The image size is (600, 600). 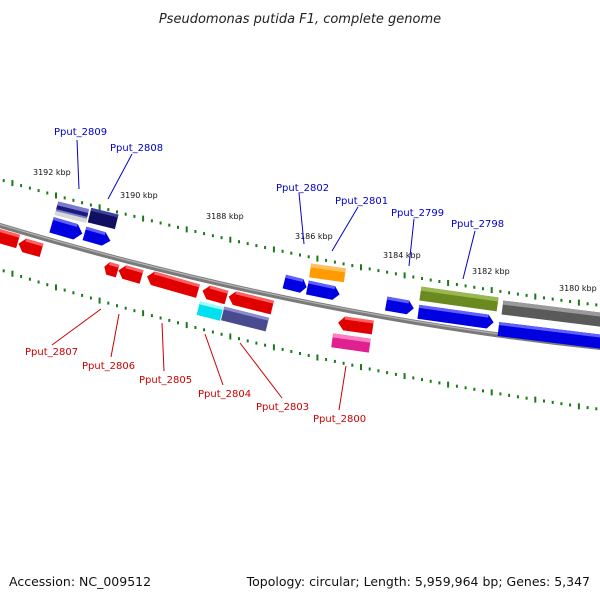 I want to click on gene-label-pput-2808: Pput_2808, so click(x=136, y=148).